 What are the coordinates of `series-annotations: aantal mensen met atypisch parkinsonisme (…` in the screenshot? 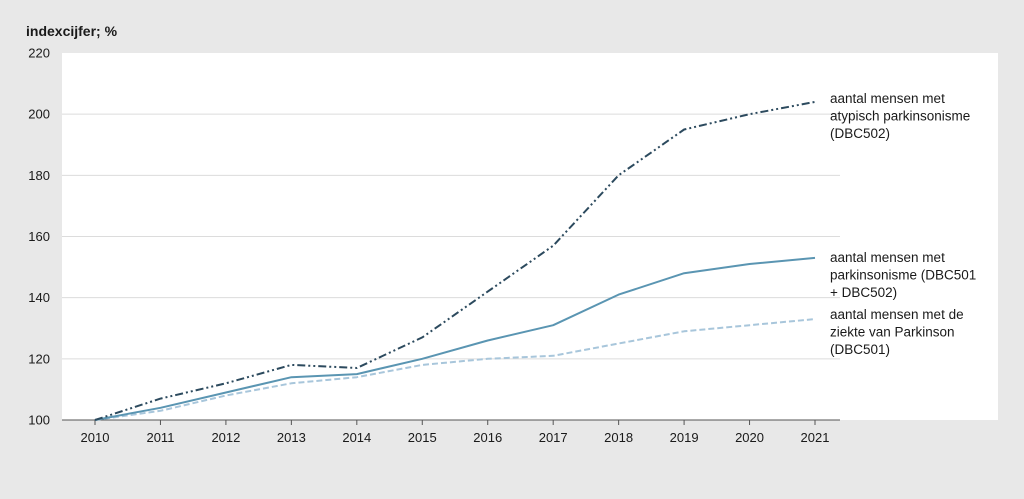 It's located at (903, 224).